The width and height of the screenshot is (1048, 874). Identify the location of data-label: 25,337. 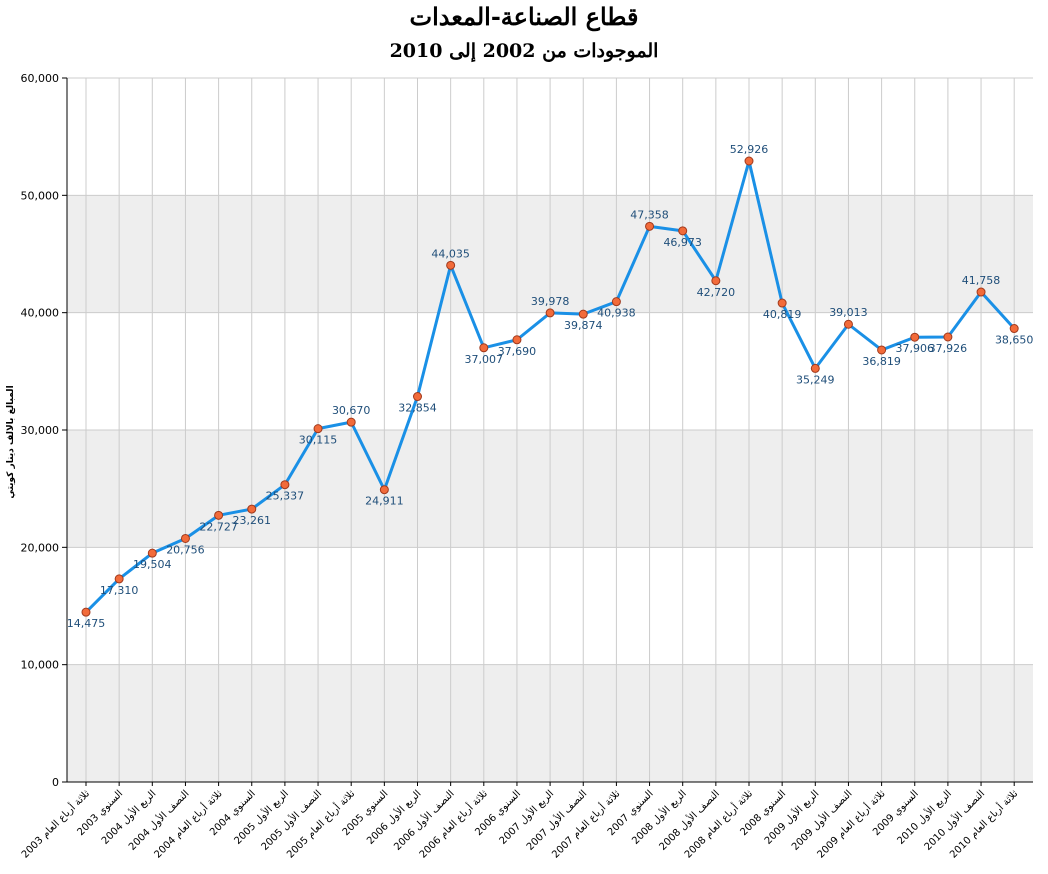
(285, 496).